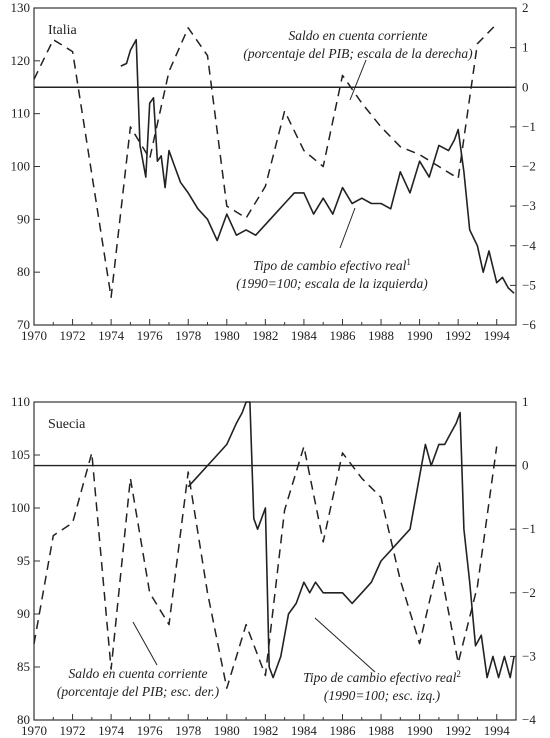 This screenshot has height=738, width=550. Describe the element at coordinates (21, 60) in the screenshot. I see `y-left-tick-label: 120` at that location.